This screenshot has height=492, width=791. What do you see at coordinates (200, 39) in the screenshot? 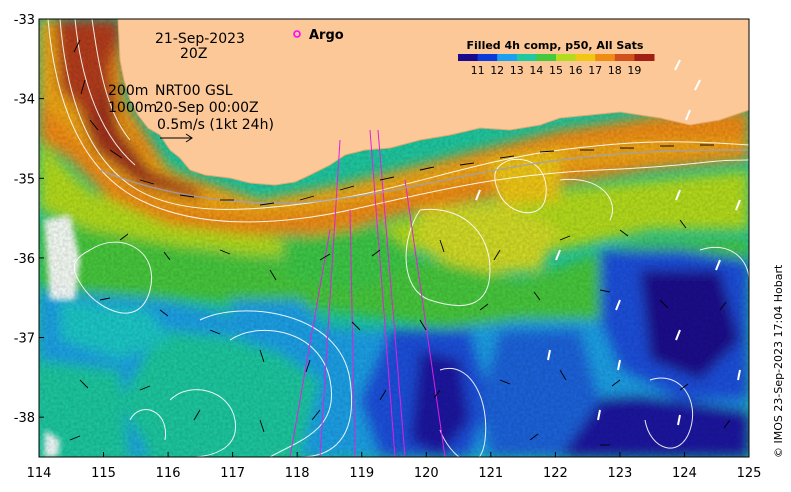
I see `date-label: 21-Sep-2023` at bounding box center [200, 39].